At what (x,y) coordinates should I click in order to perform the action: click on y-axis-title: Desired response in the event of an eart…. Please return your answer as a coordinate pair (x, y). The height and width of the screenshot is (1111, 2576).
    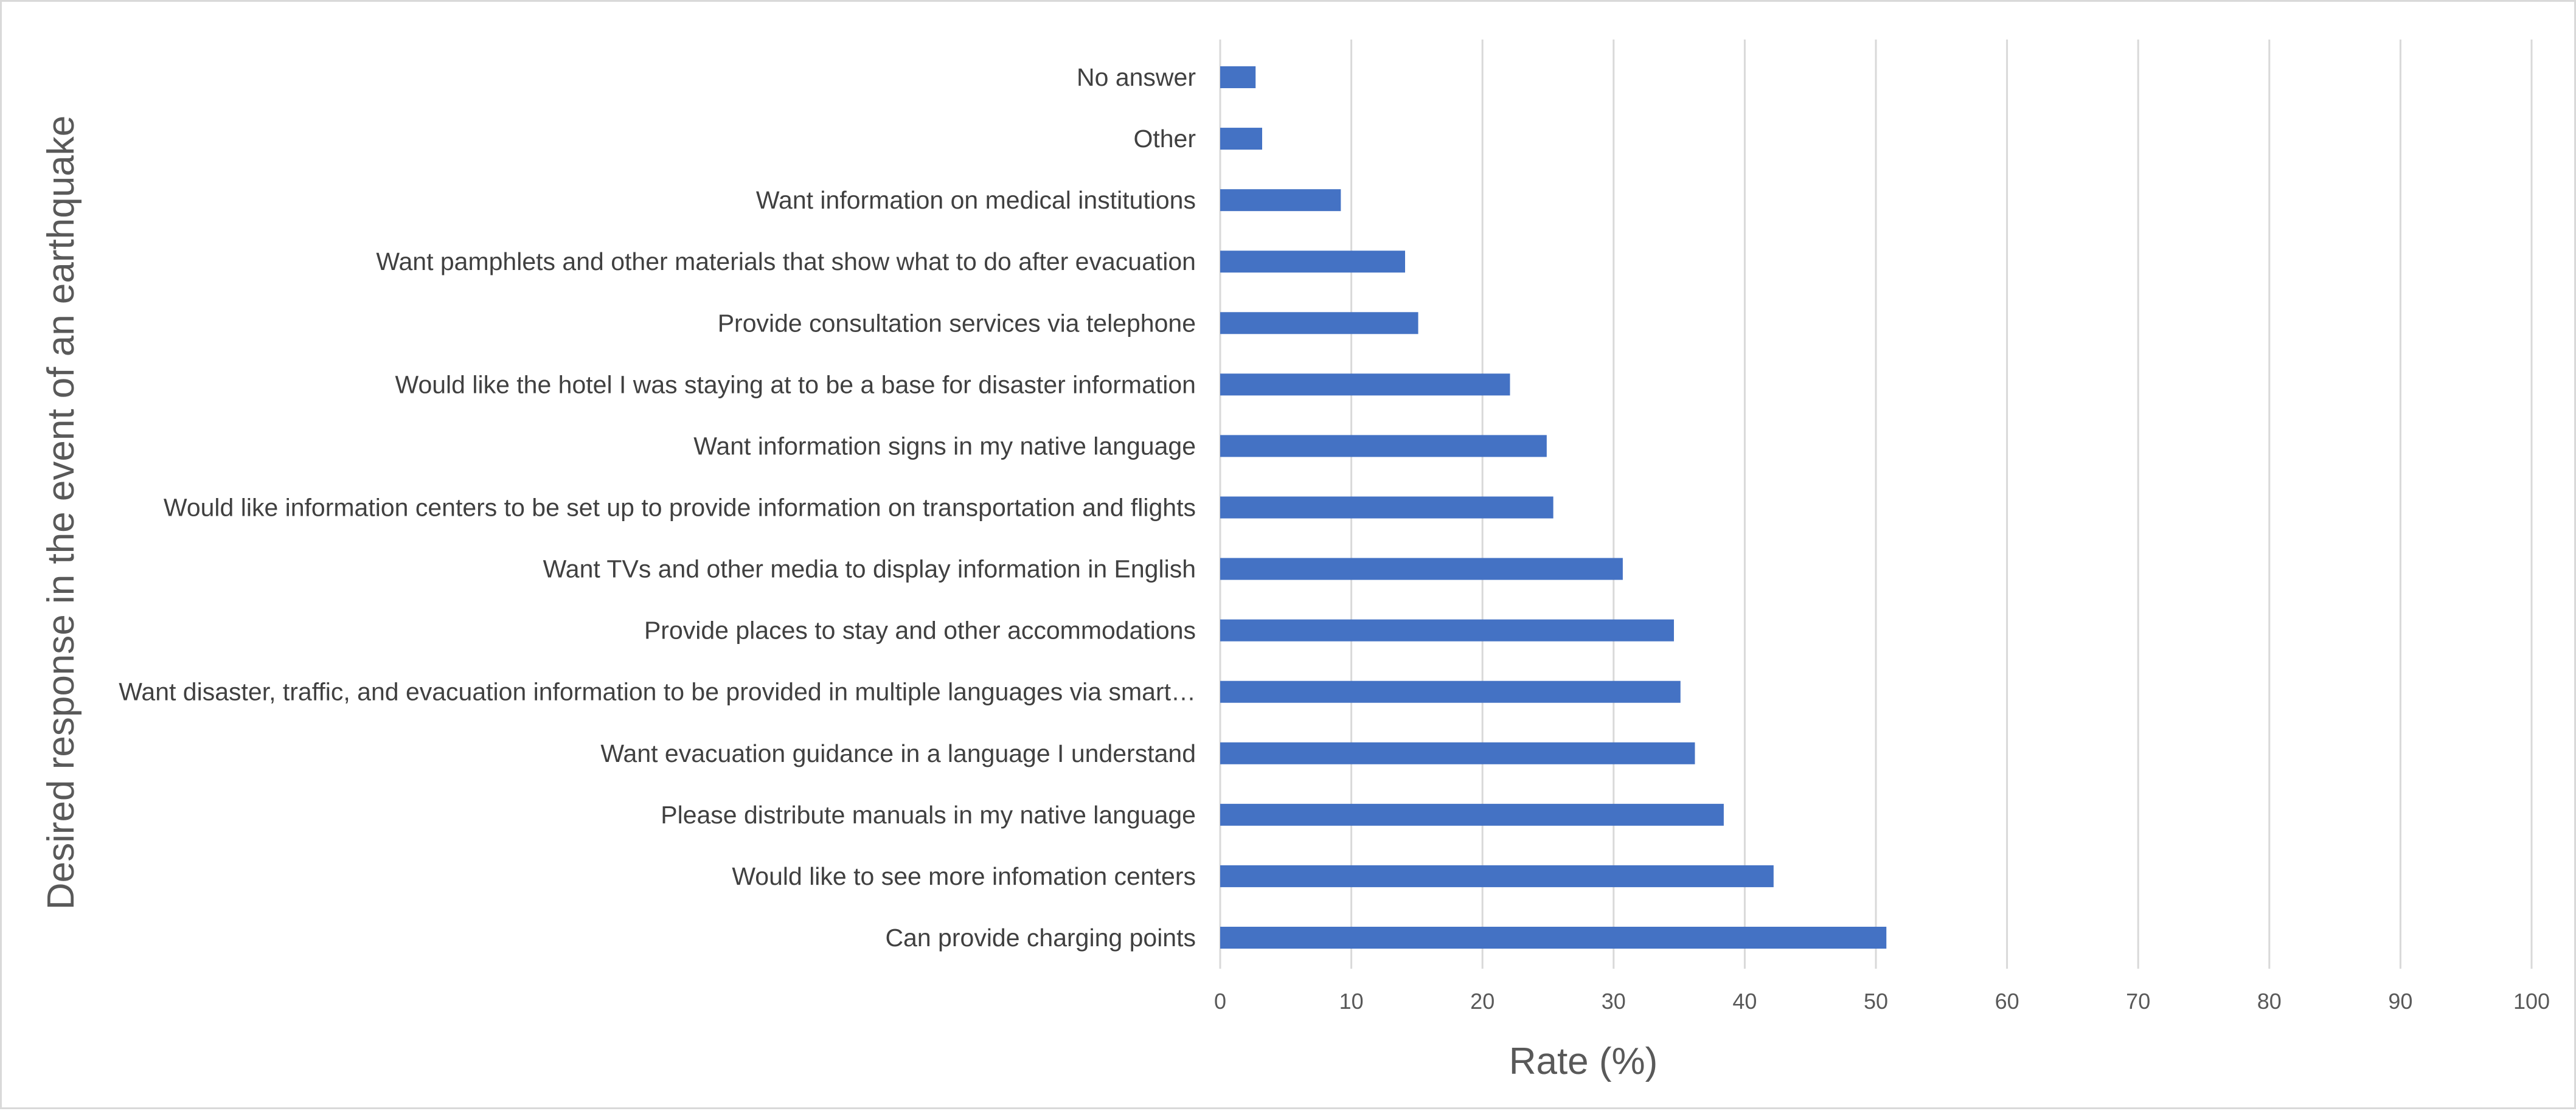
    Looking at the image, I should click on (61, 513).